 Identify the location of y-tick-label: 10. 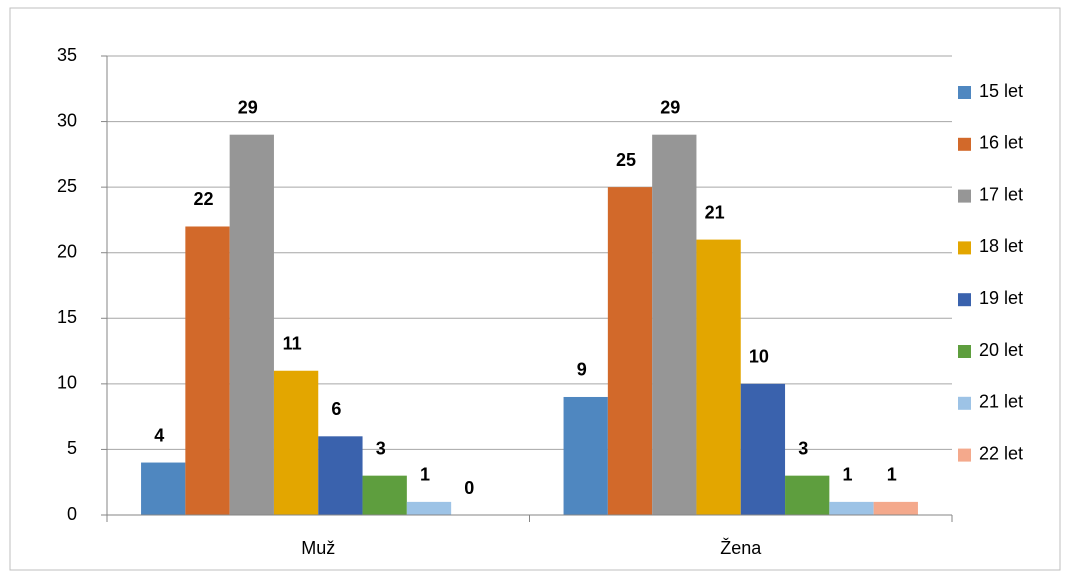
(67, 383).